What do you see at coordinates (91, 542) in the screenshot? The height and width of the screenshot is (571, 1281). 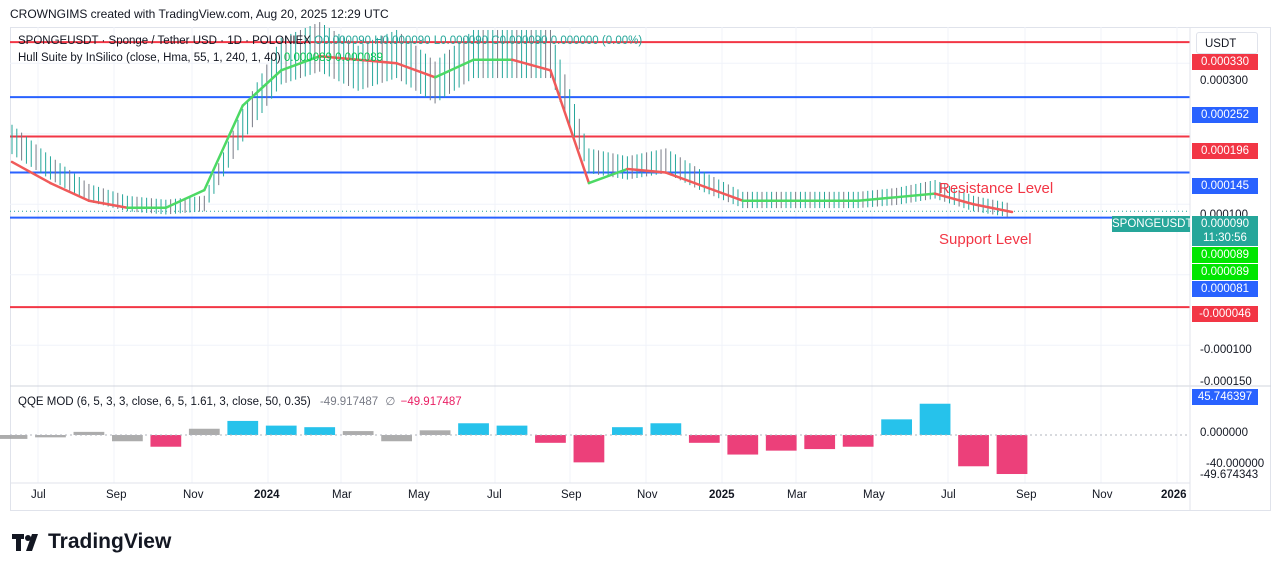 I see `tradingview-brand: TradingView` at bounding box center [91, 542].